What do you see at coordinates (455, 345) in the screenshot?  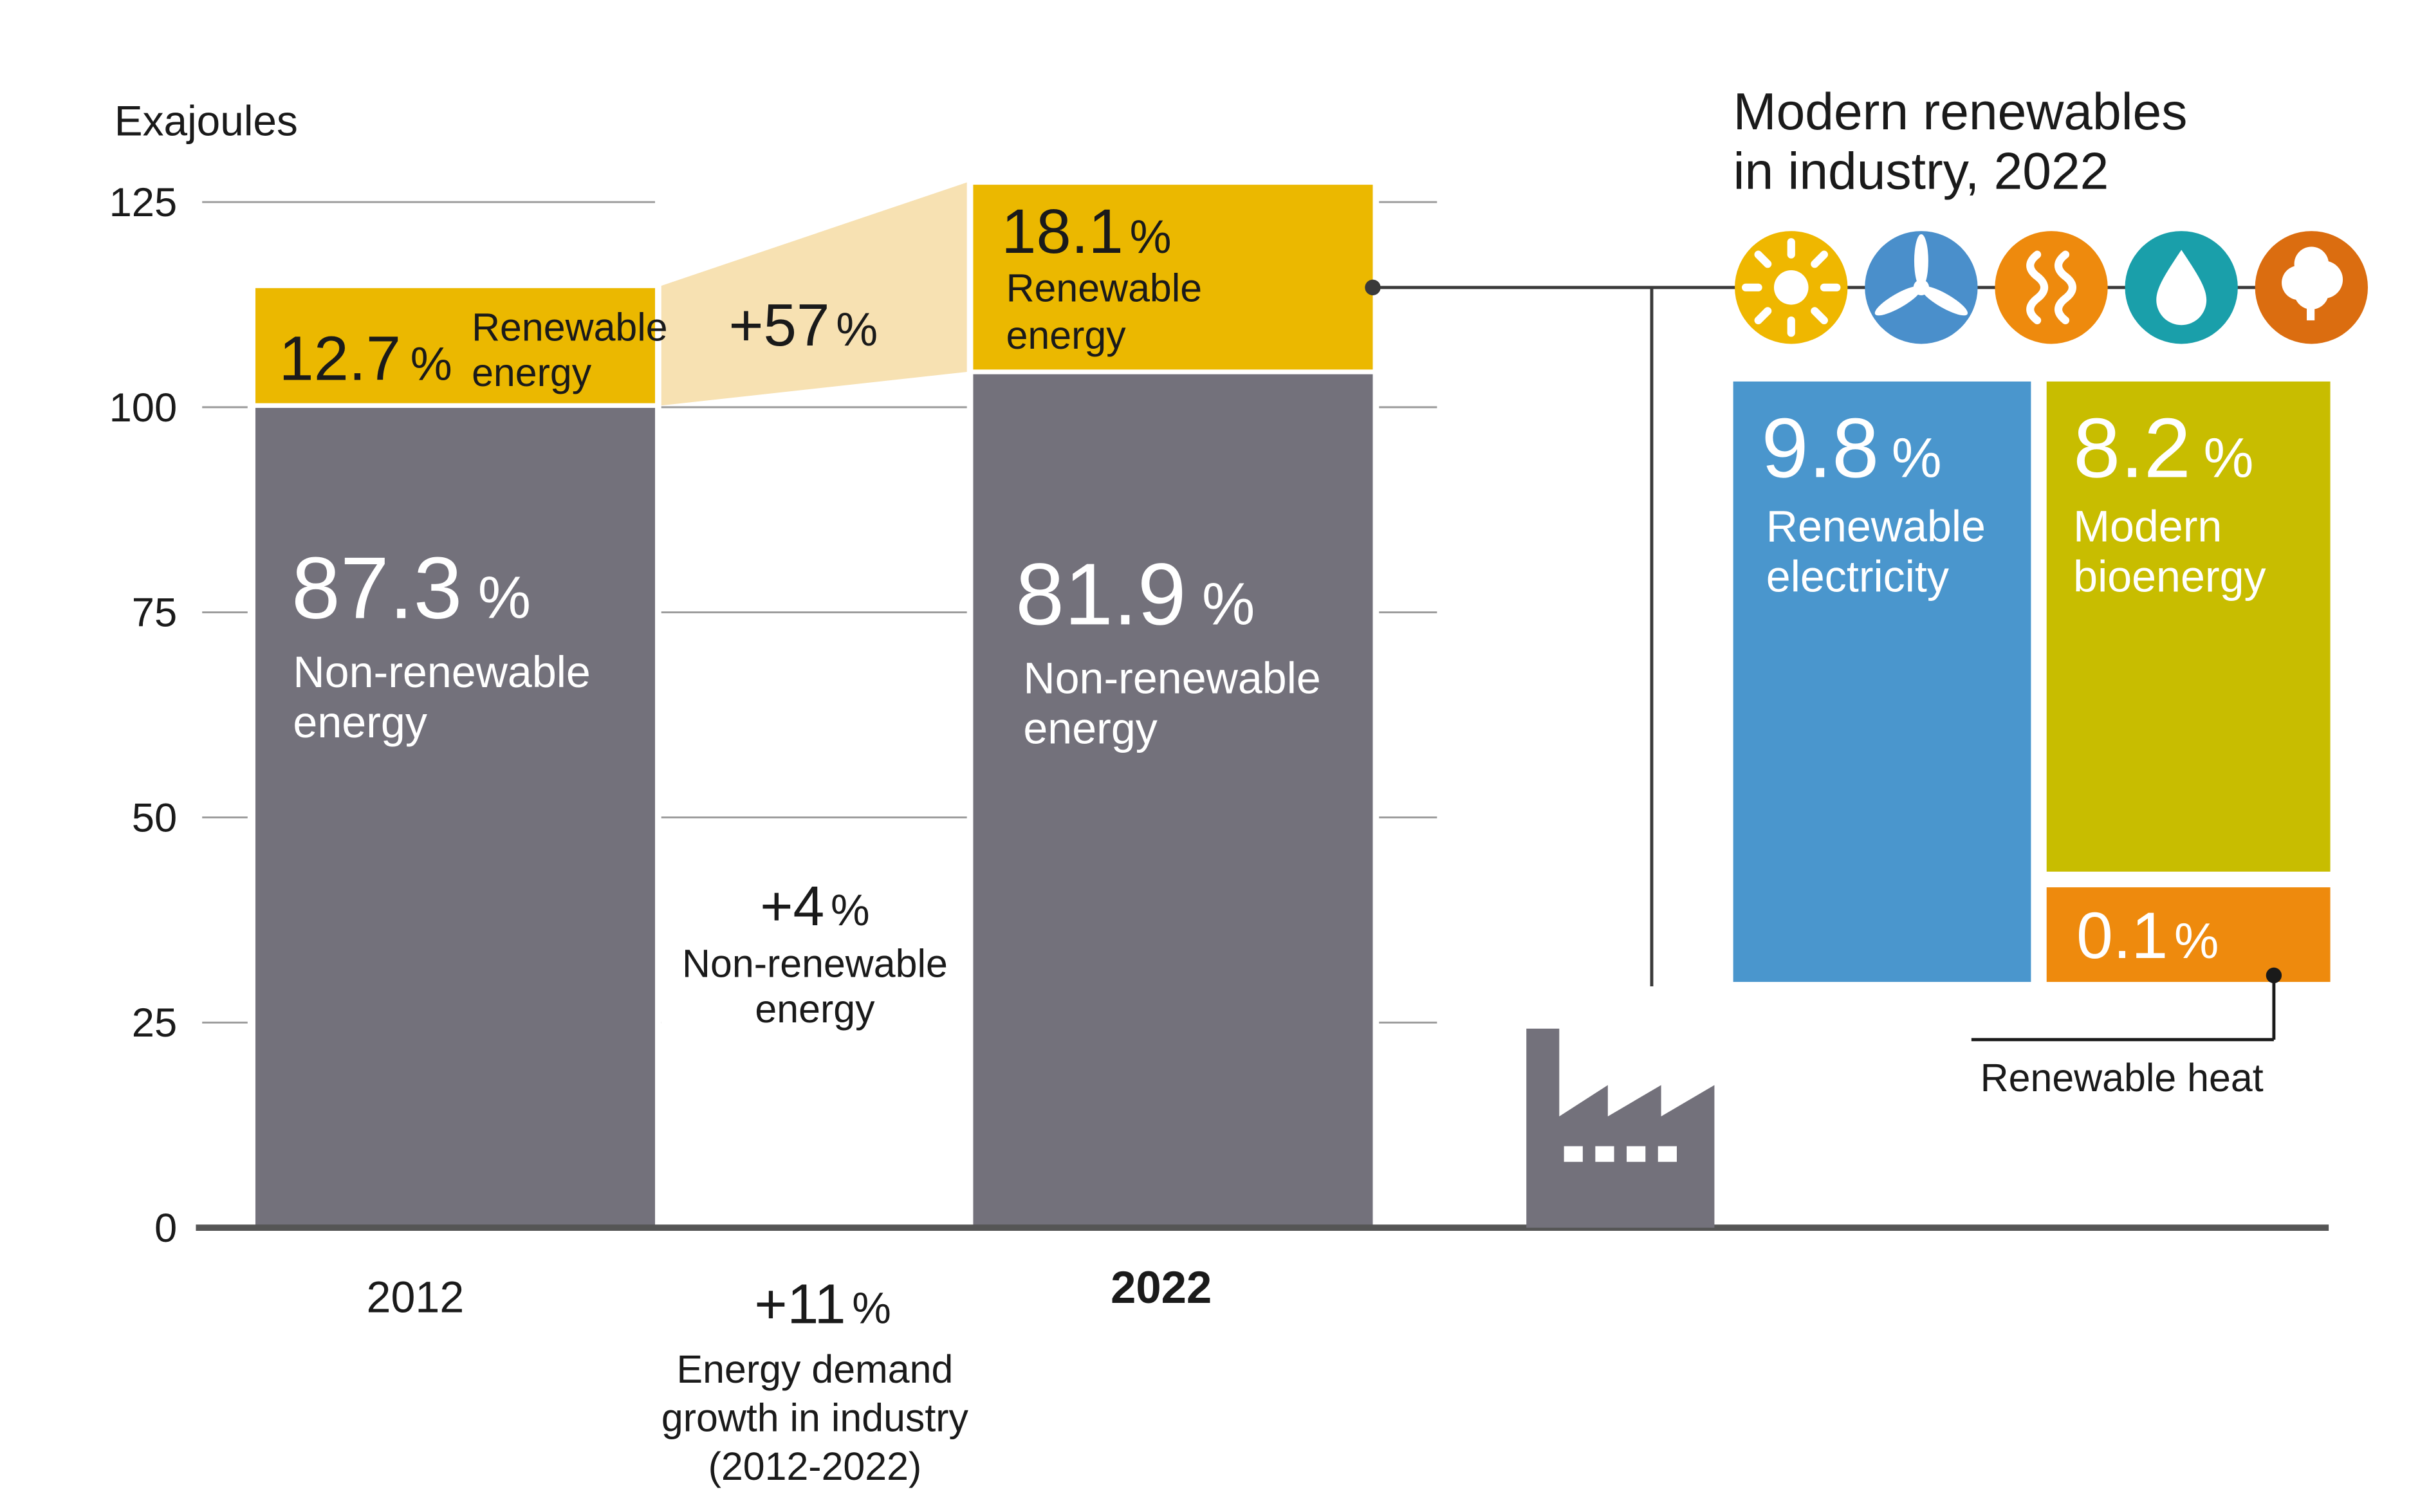 I see `bar-2012-renewable` at bounding box center [455, 345].